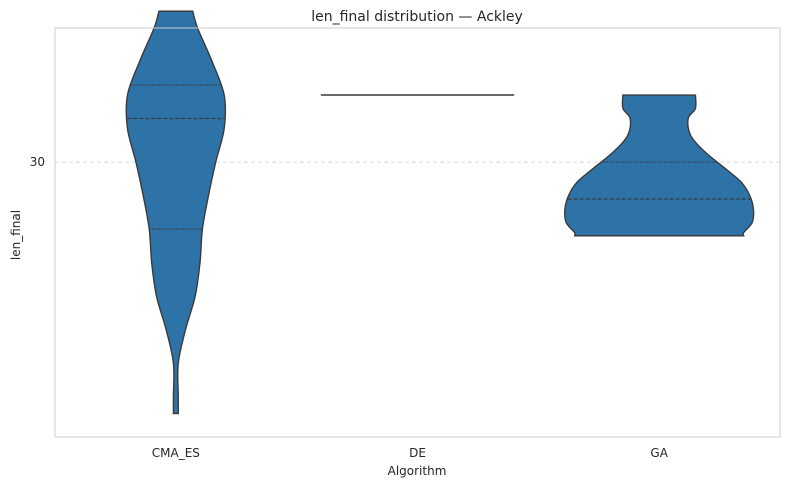 The height and width of the screenshot is (490, 790). I want to click on violin-ga, so click(659, 165).